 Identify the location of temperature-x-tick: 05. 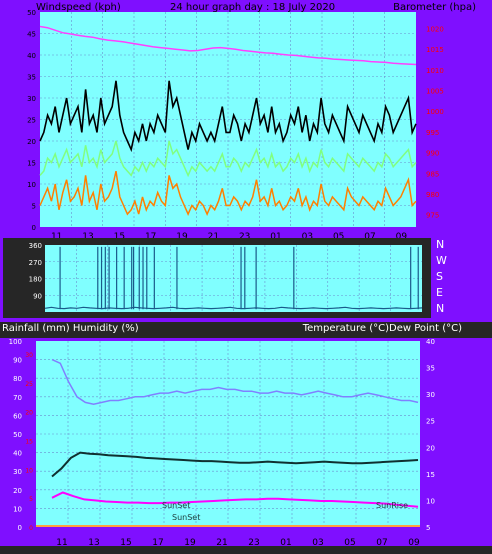
(349, 543).